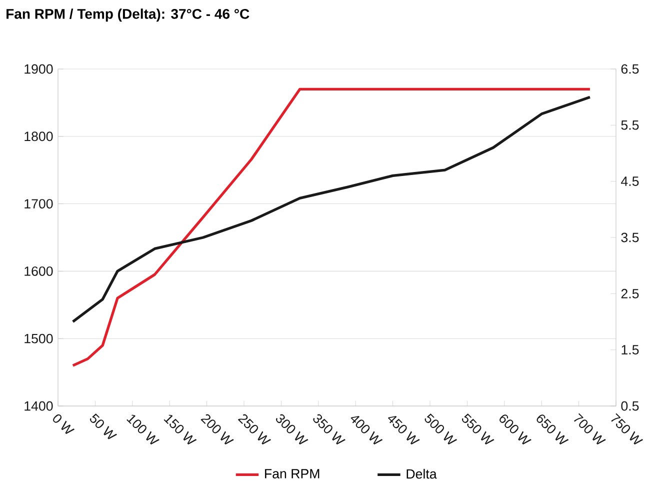  What do you see at coordinates (630, 125) in the screenshot?
I see `y2-tick-label: 5.5` at bounding box center [630, 125].